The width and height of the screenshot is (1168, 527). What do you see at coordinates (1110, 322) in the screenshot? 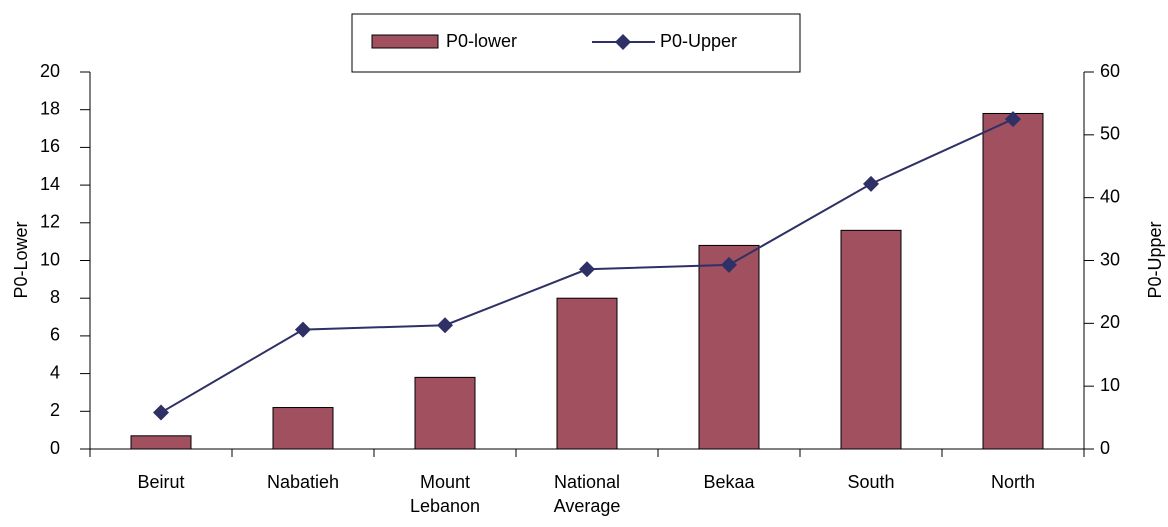
I see `y2-tick-label: 20` at bounding box center [1110, 322].